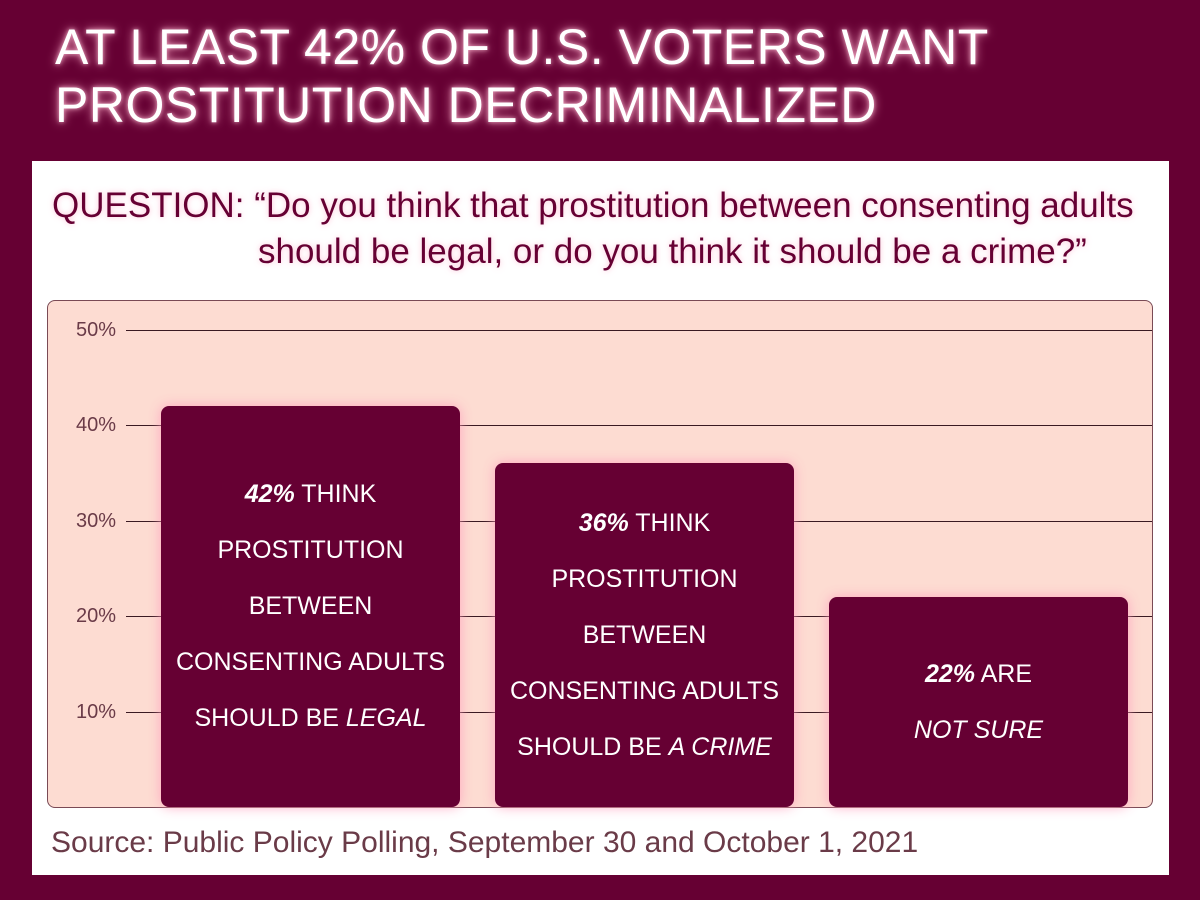 The width and height of the screenshot is (1200, 900). I want to click on bar-not-sure: 22% ARE NOT SURE, so click(978, 701).